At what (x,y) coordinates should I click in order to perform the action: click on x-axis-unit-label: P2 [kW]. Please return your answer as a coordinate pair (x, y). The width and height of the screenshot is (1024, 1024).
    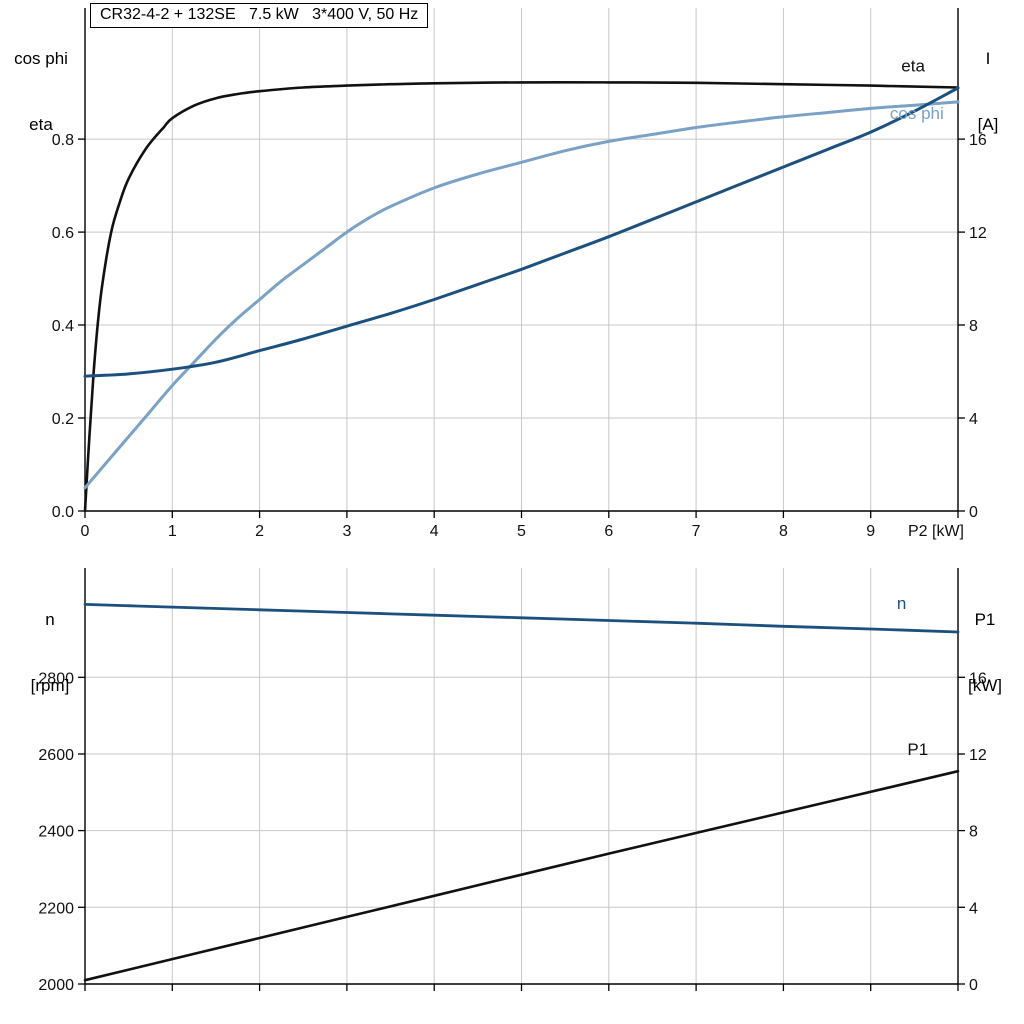
    Looking at the image, I should click on (936, 531).